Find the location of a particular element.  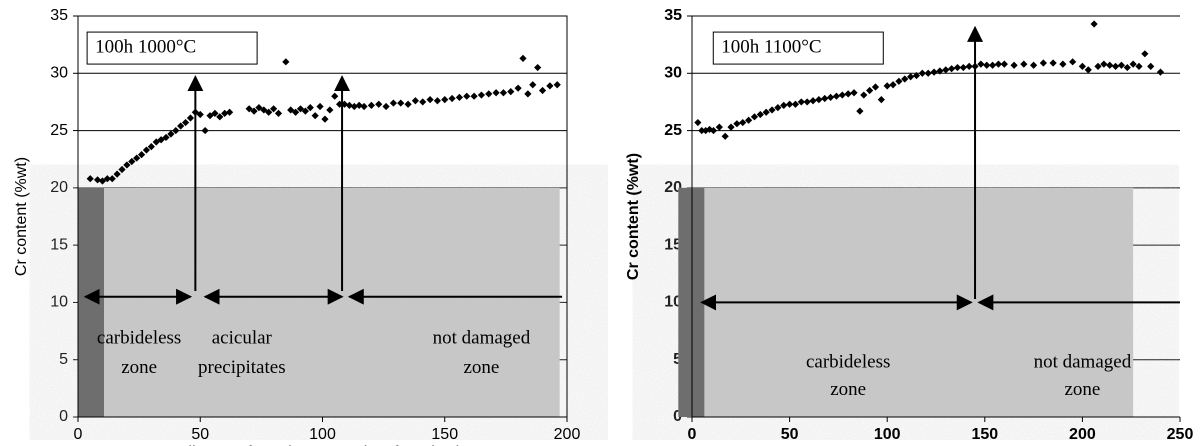

x-tick-label: 0 is located at coordinates (692, 434).